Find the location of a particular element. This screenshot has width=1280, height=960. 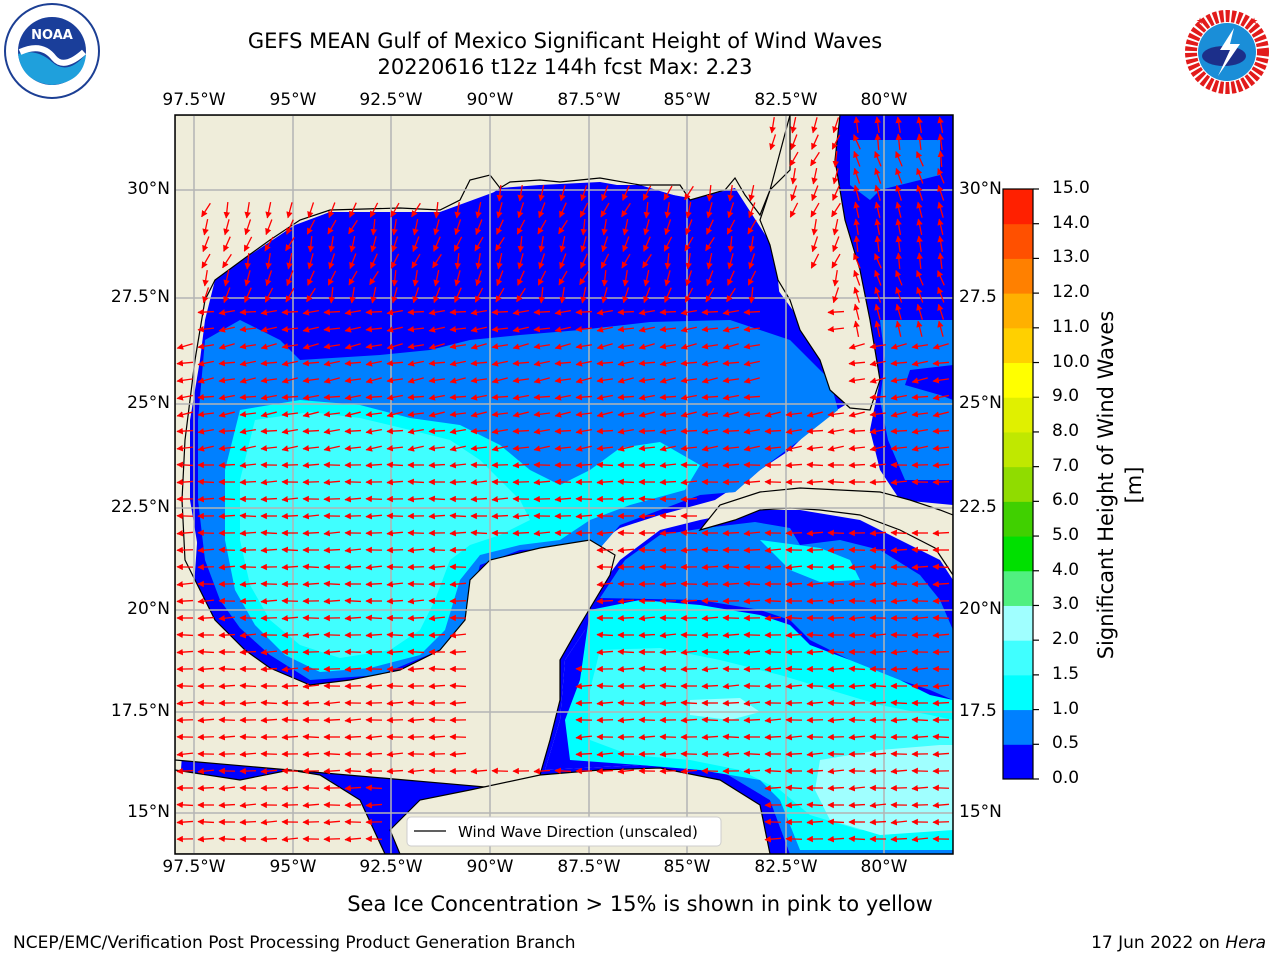

lon-label-bottom: 85°W is located at coordinates (687, 867).